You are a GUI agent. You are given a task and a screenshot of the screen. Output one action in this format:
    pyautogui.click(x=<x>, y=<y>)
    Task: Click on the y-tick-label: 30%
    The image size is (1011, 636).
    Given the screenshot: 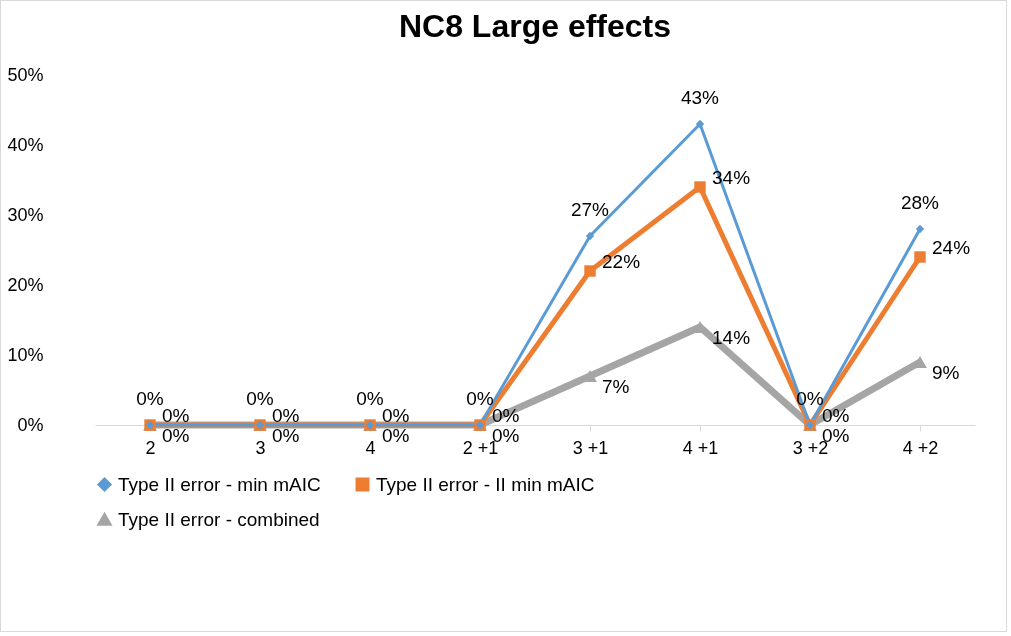 What is the action you would take?
    pyautogui.click(x=25, y=214)
    